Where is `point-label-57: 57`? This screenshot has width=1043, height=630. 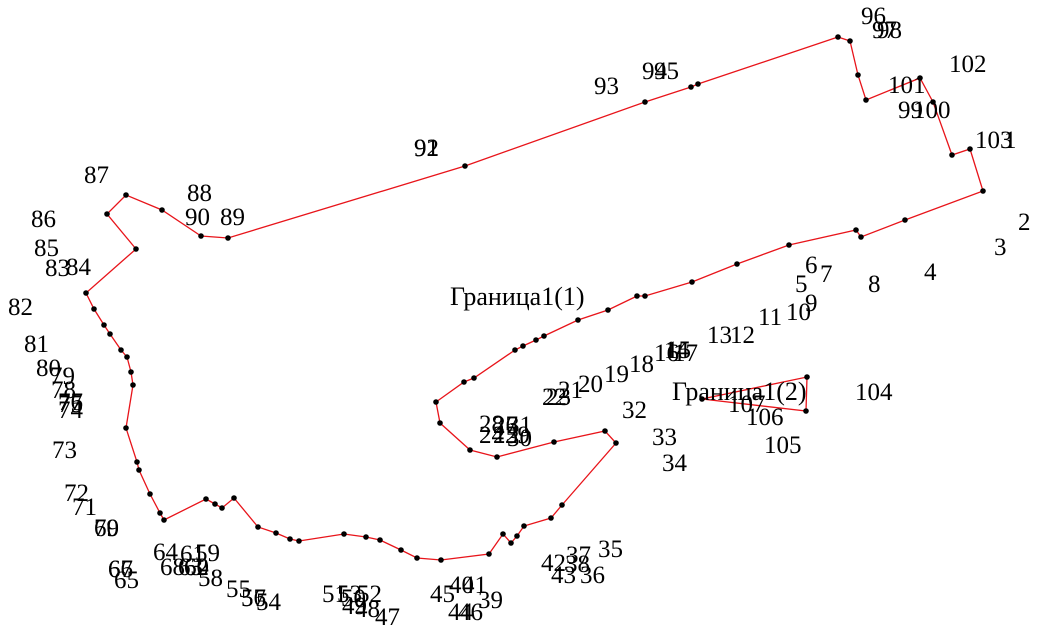 point-label-57: 57 is located at coordinates (253, 598).